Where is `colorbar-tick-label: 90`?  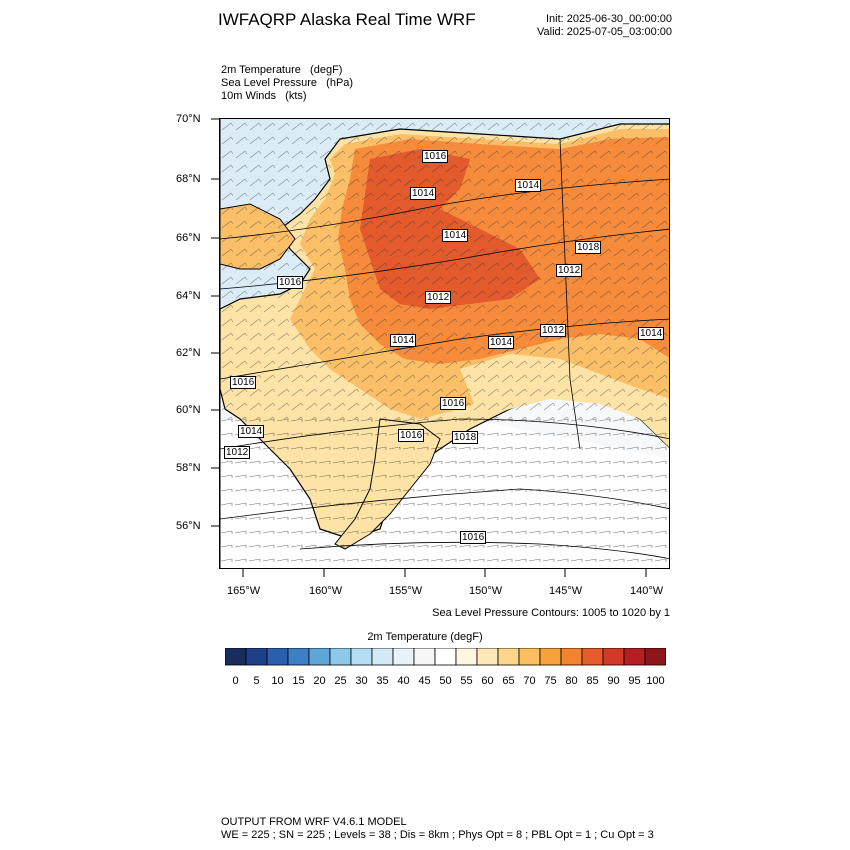
colorbar-tick-label: 90 is located at coordinates (613, 681).